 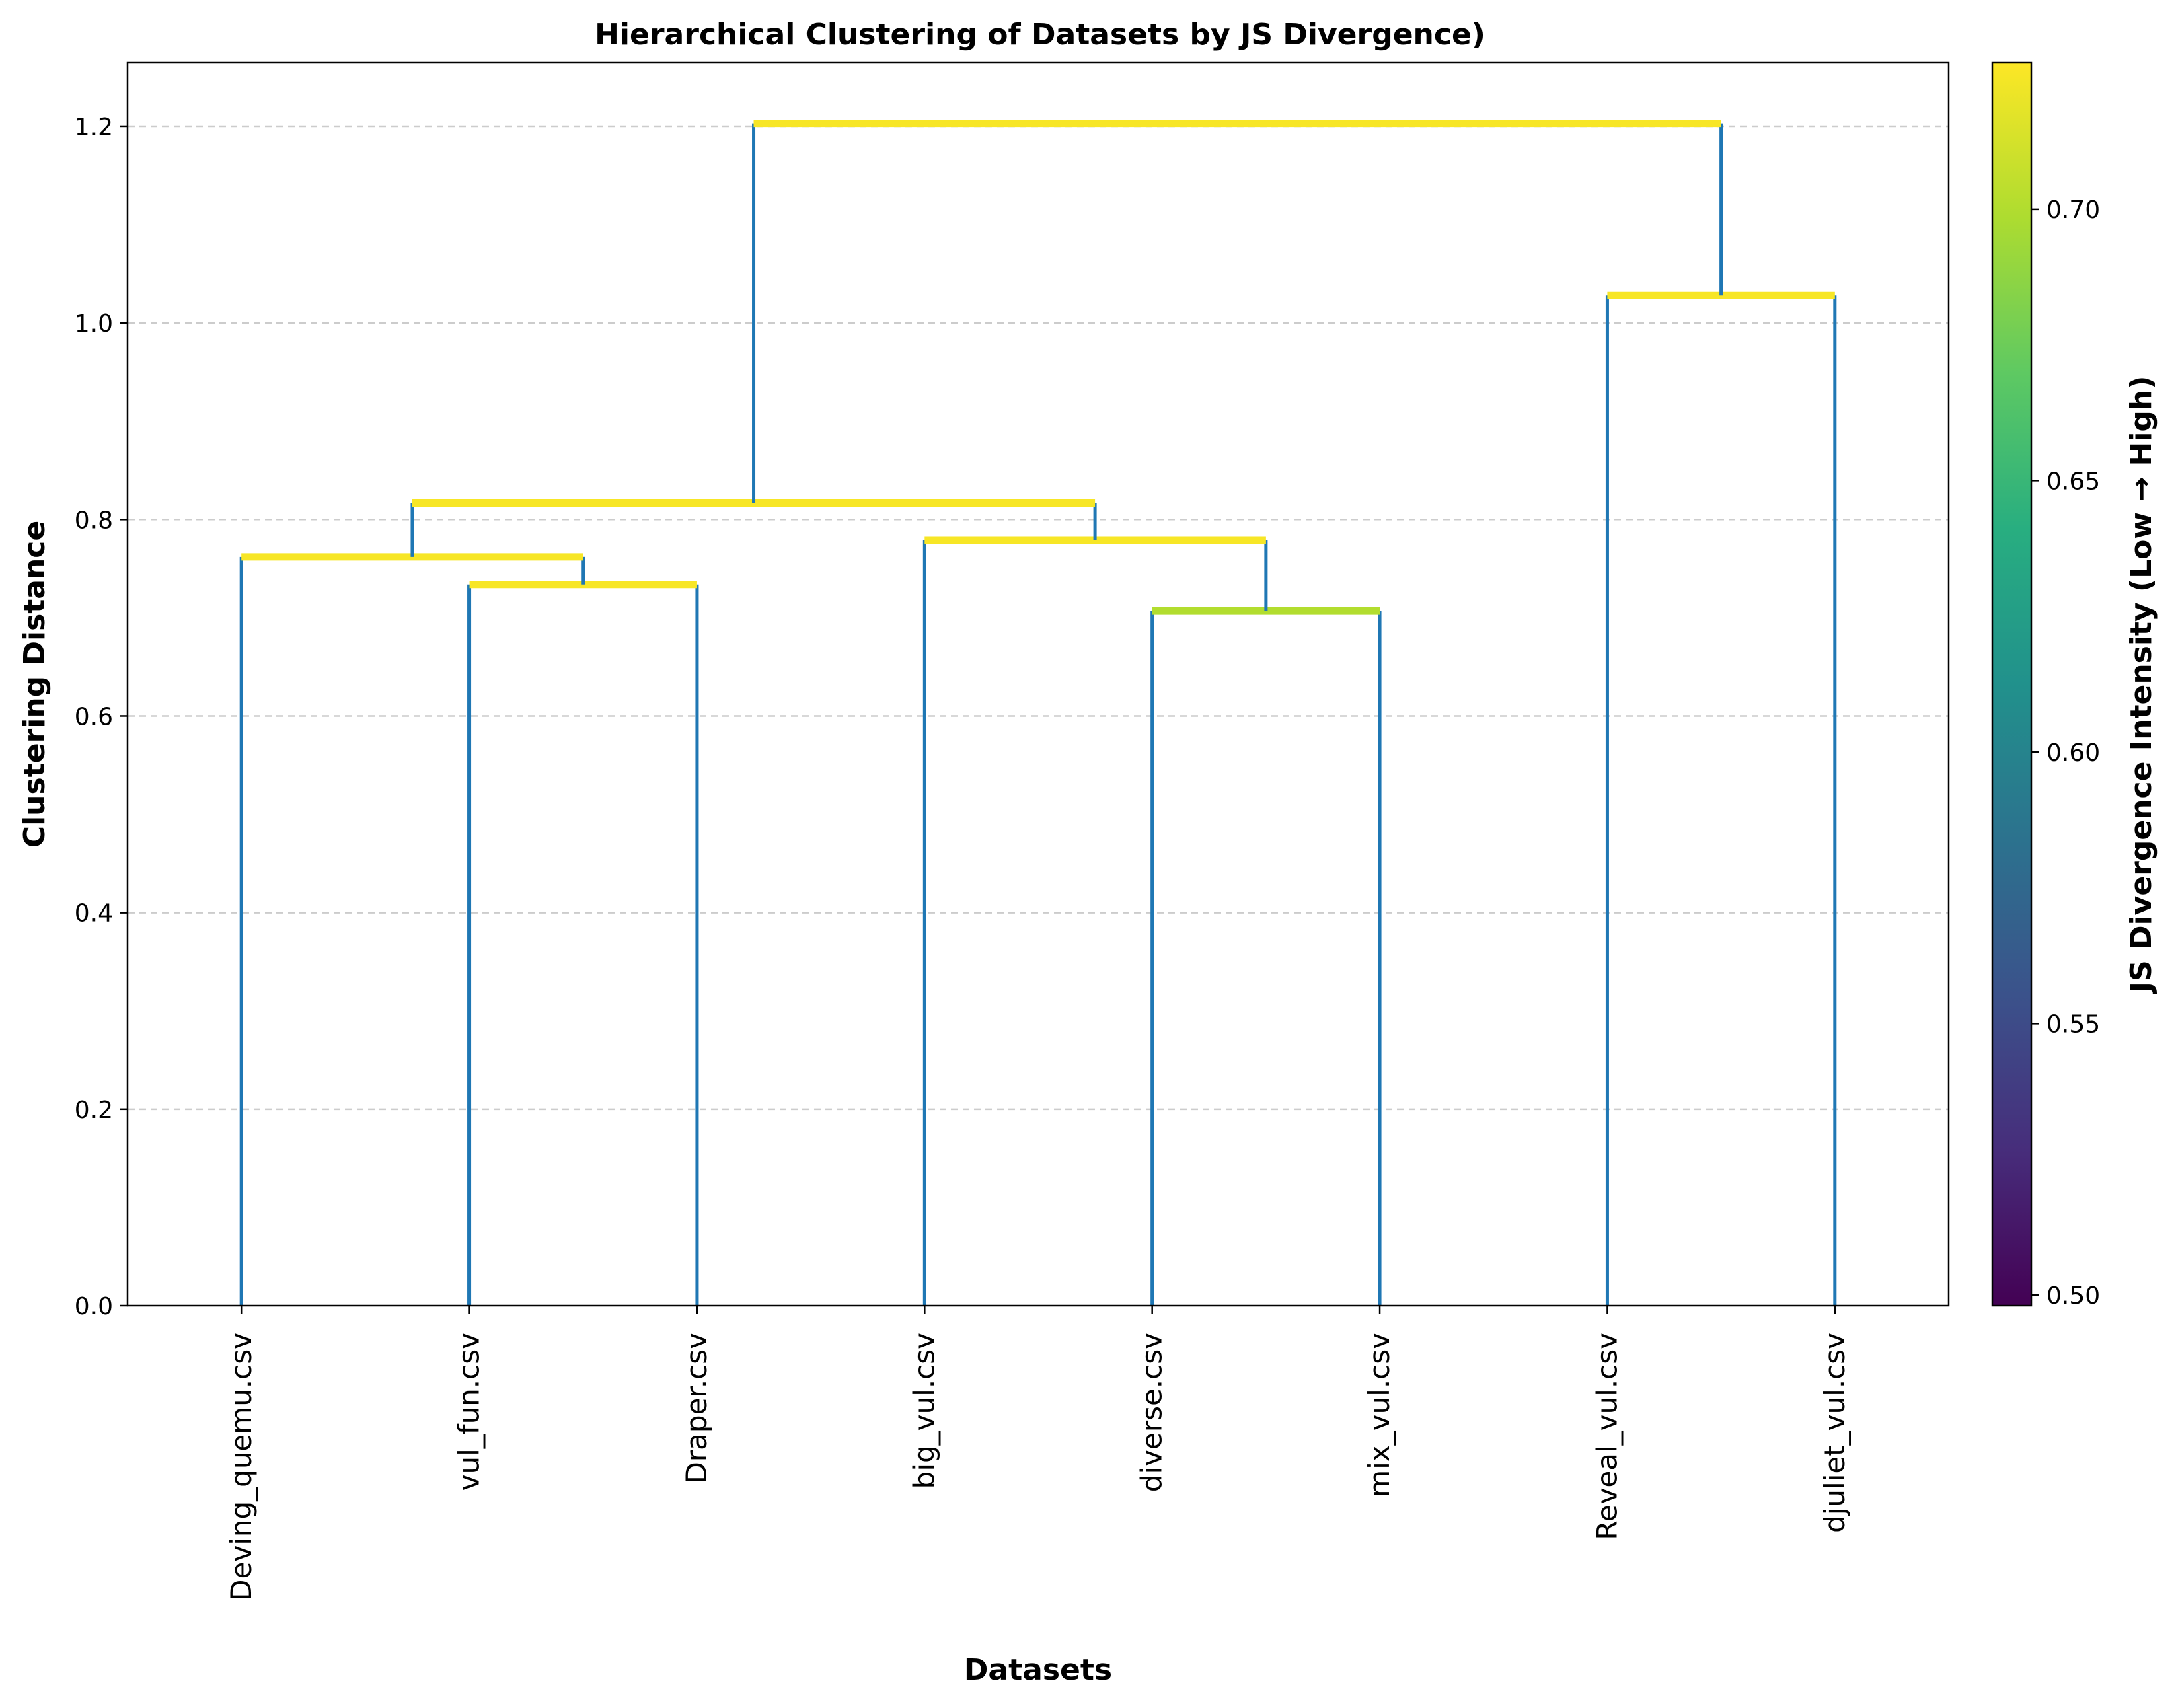 I want to click on y-tick-label: 0.6, so click(x=94, y=717).